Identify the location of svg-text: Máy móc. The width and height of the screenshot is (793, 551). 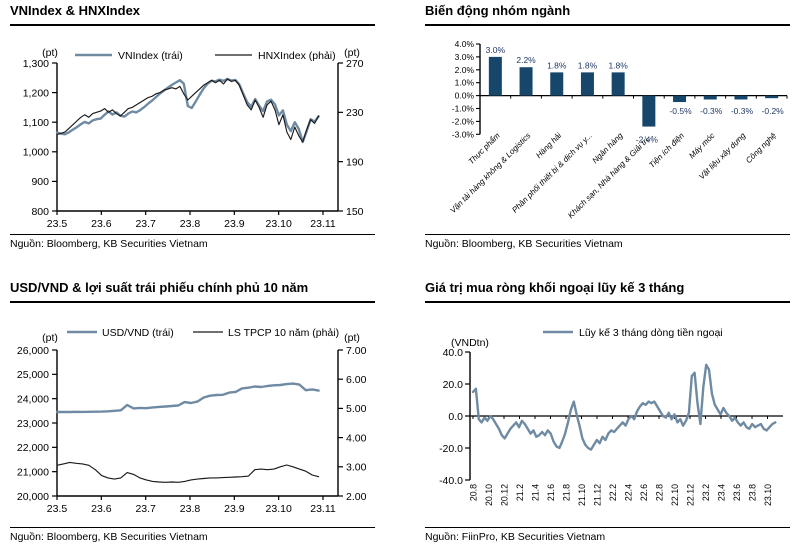
(701, 145).